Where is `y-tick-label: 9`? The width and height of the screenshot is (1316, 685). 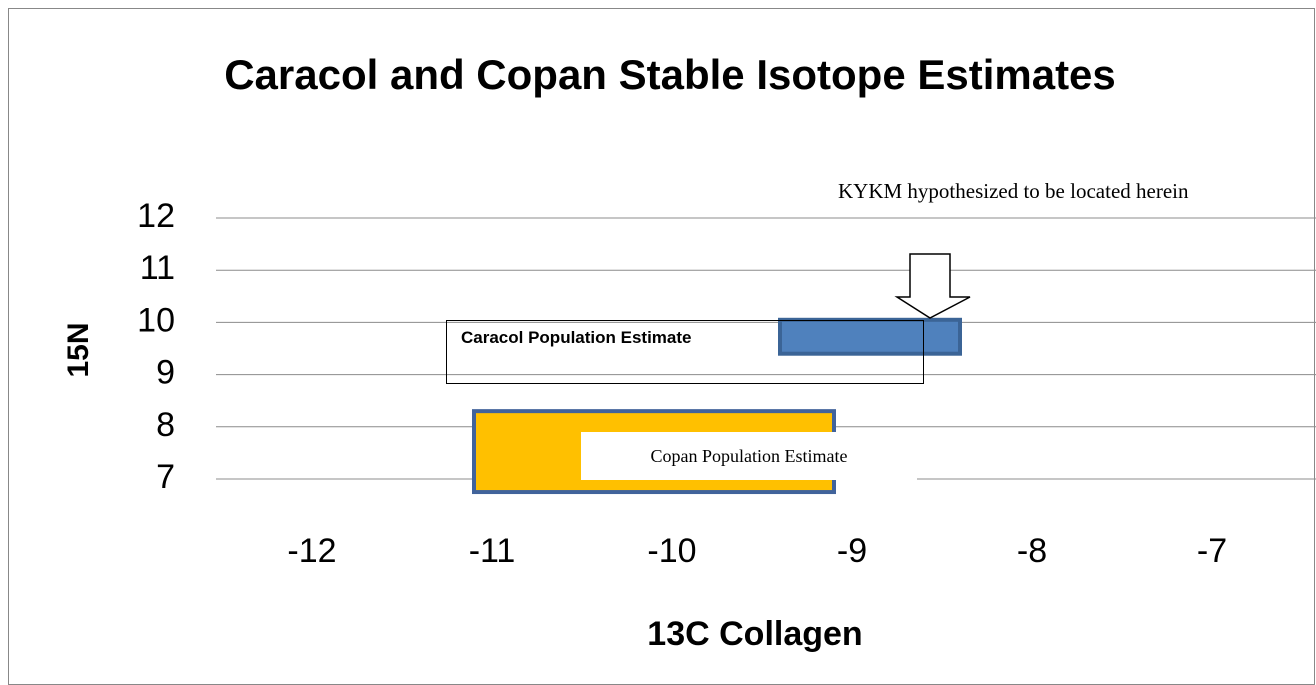 y-tick-label: 9 is located at coordinates (165, 373).